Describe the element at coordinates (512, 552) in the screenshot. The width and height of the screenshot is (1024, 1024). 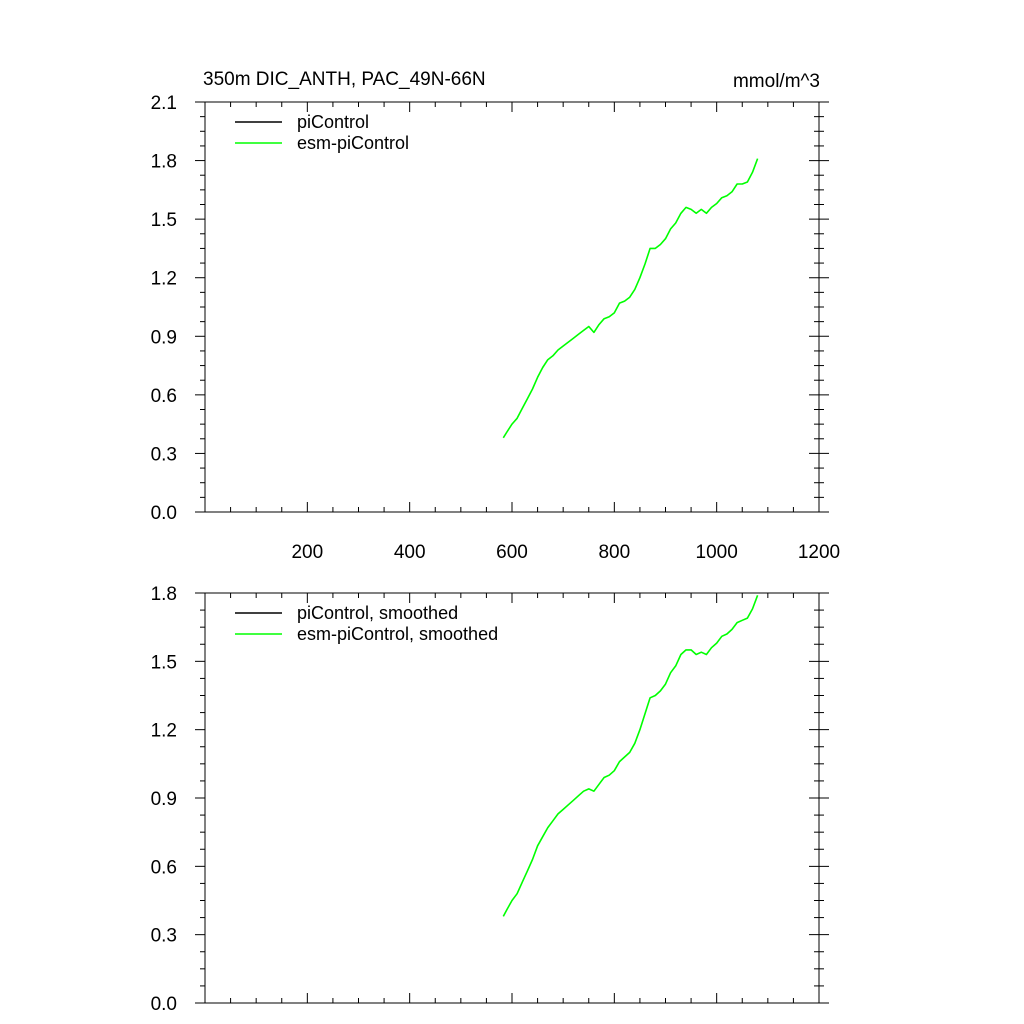
I see `top-x-tick-label: 600` at that location.